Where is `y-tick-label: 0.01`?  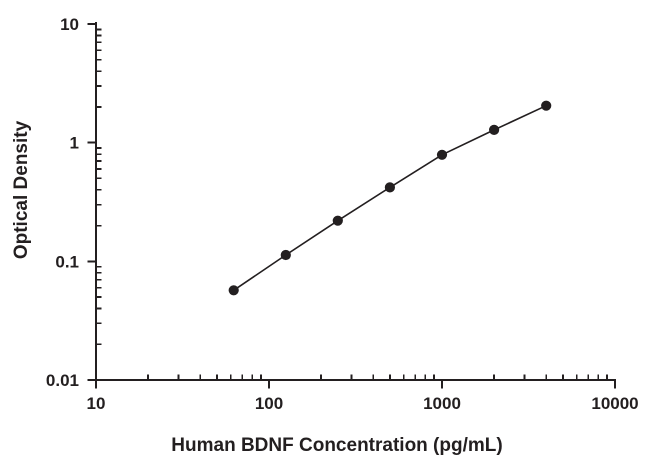 y-tick-label: 0.01 is located at coordinates (62, 380).